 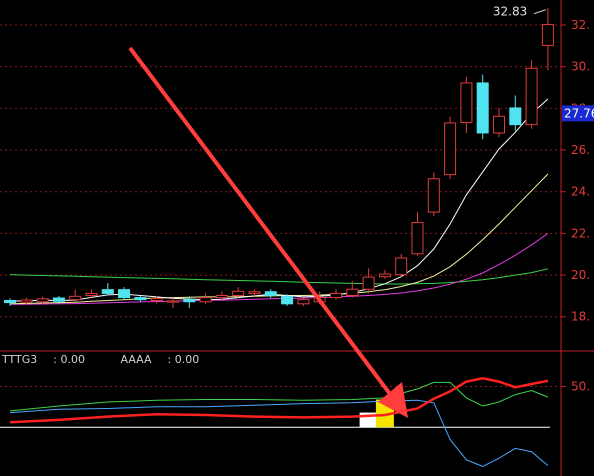 I want to click on high-price-label: 32.83, so click(x=510, y=12).